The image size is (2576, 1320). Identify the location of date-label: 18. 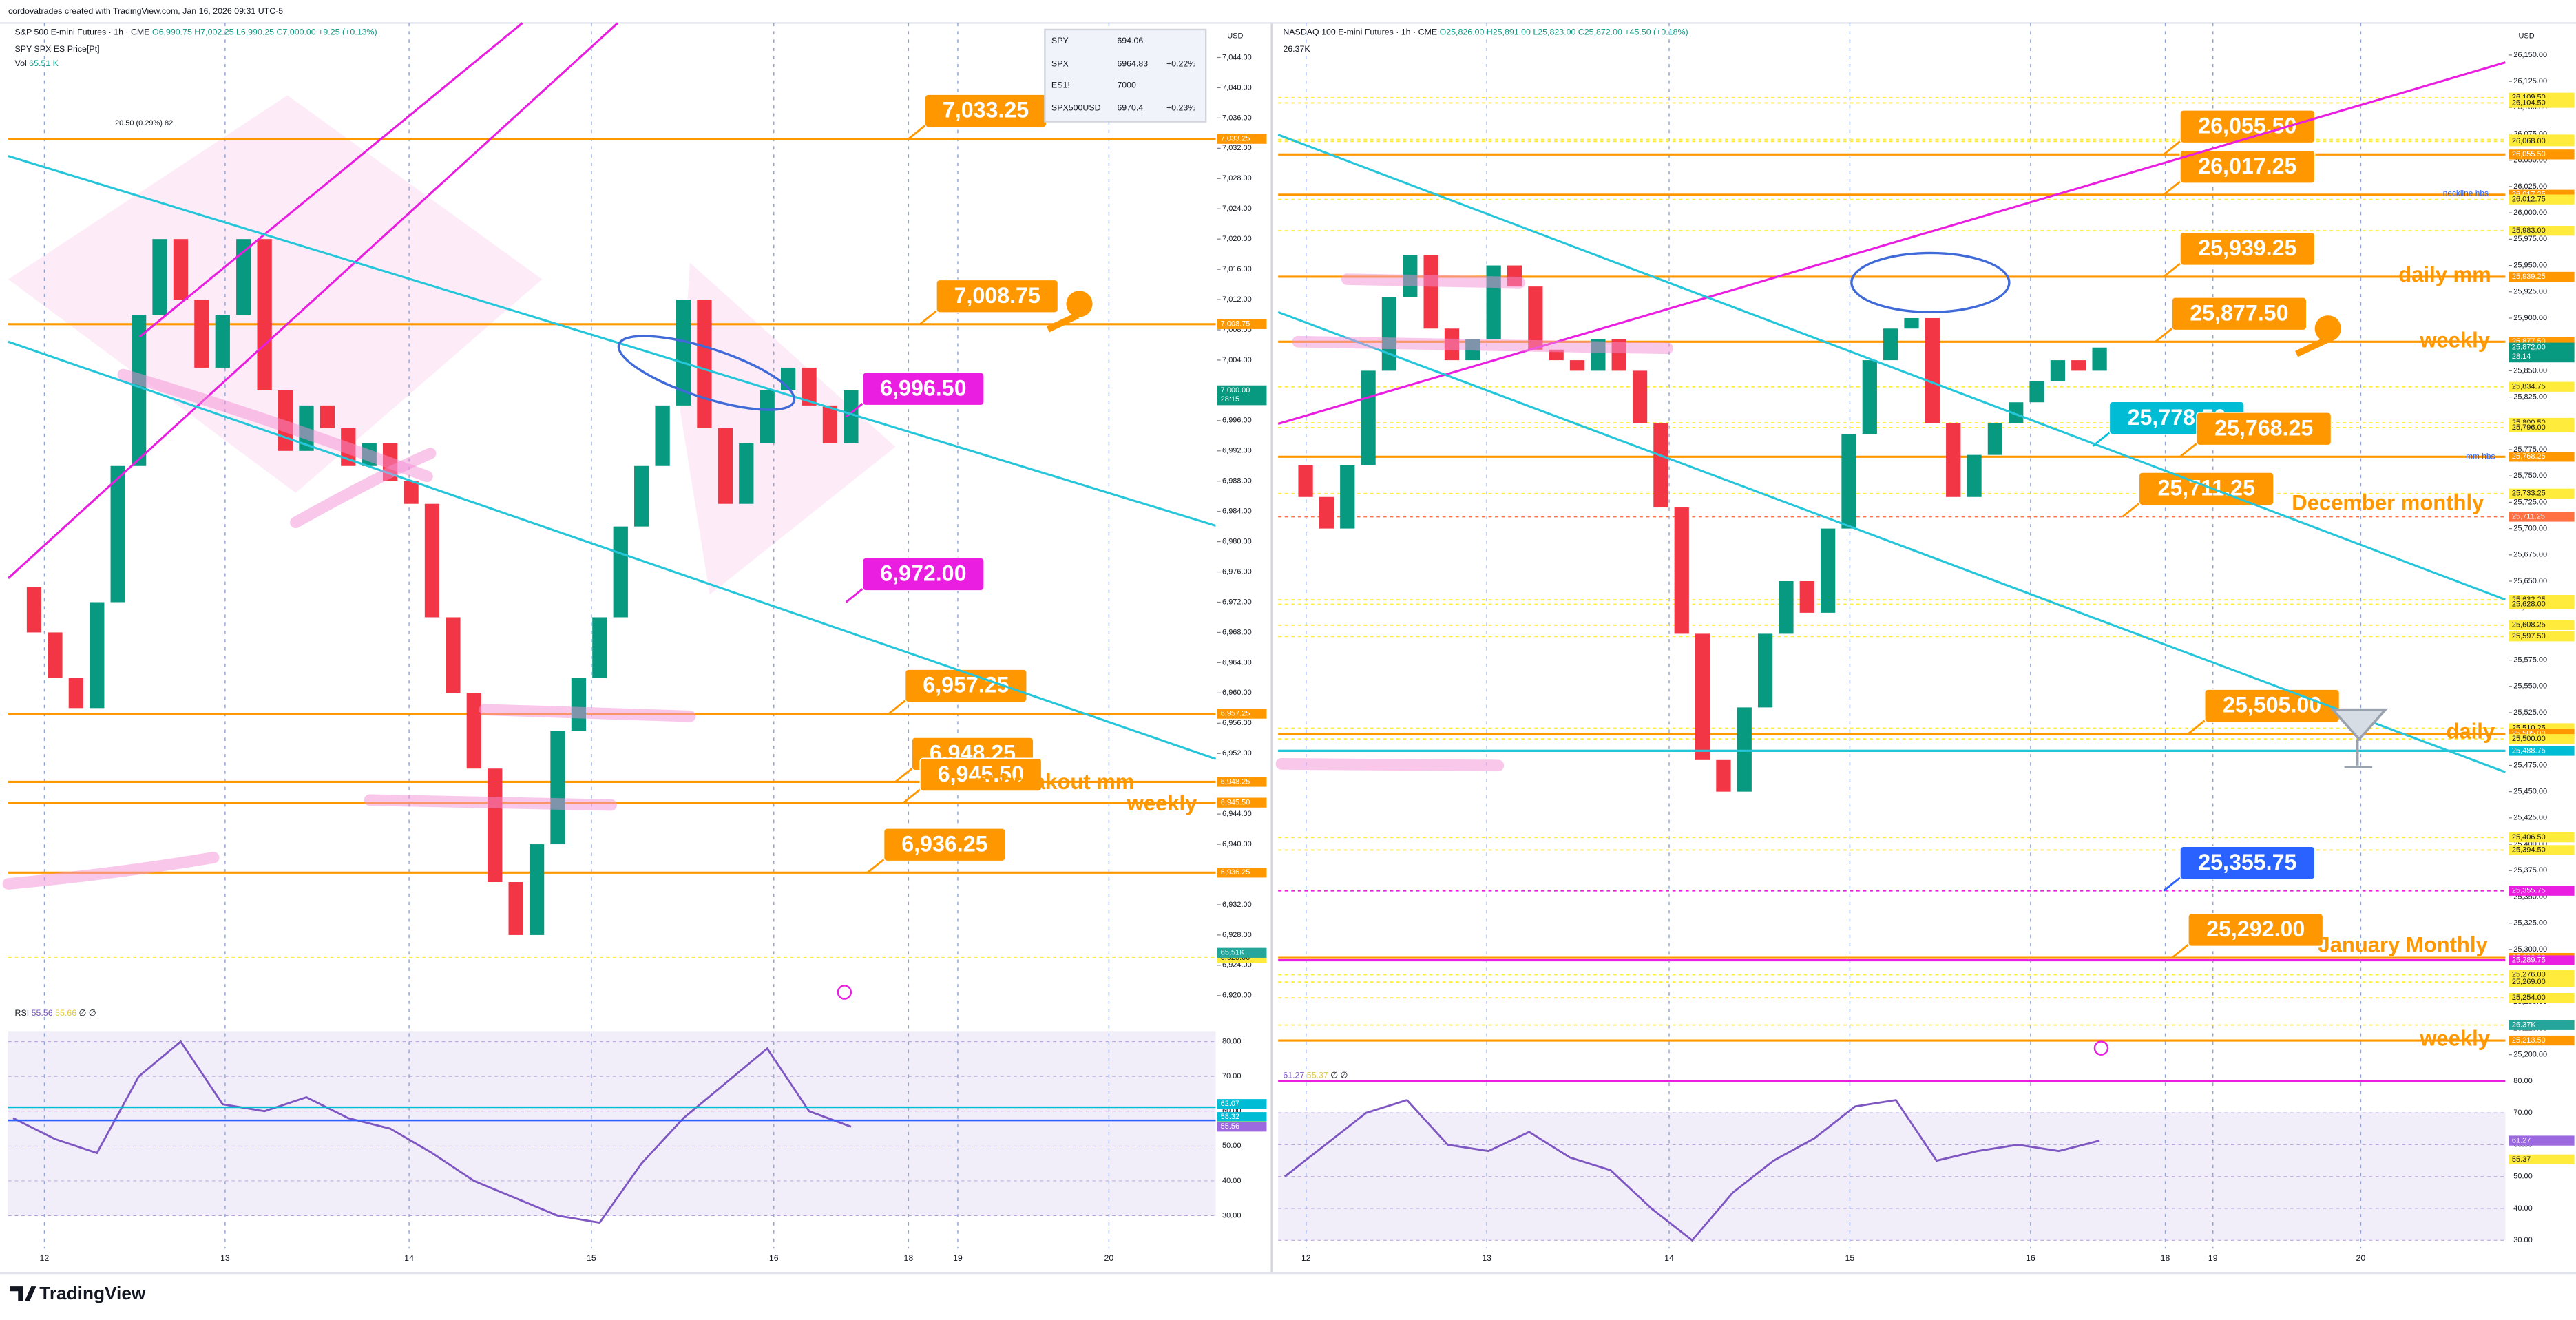
(908, 1258).